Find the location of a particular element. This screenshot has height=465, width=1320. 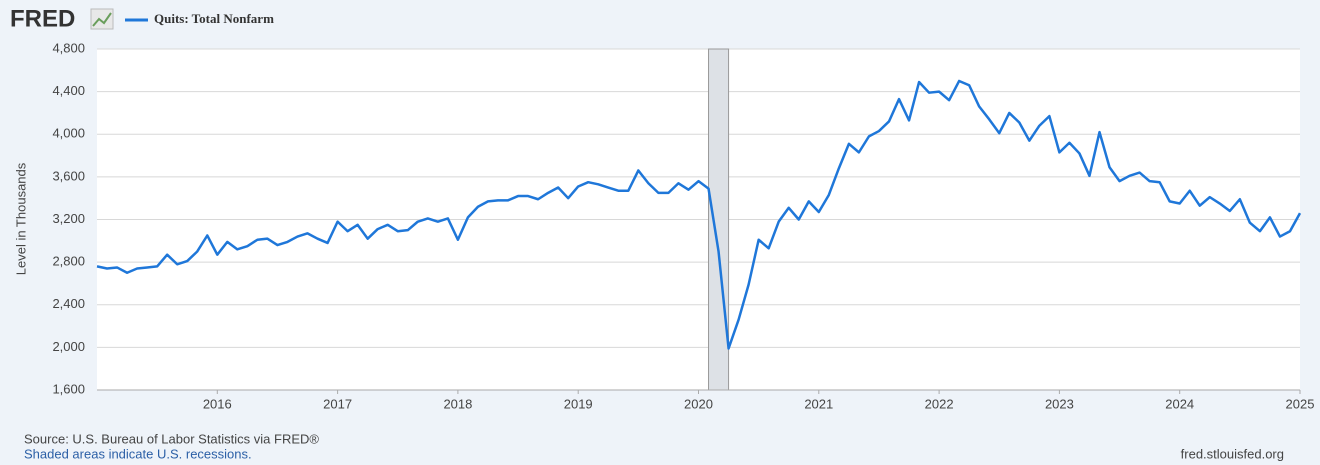

x-tick-label: 2017 is located at coordinates (337, 403).